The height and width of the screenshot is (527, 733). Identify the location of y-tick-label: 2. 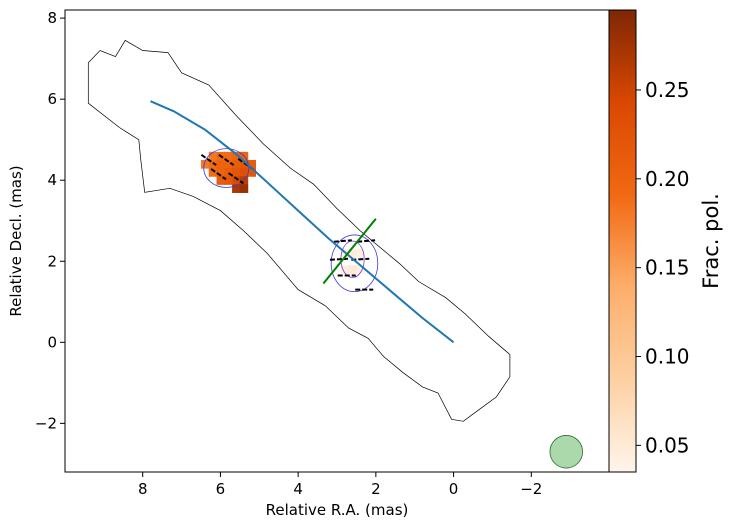
(52, 261).